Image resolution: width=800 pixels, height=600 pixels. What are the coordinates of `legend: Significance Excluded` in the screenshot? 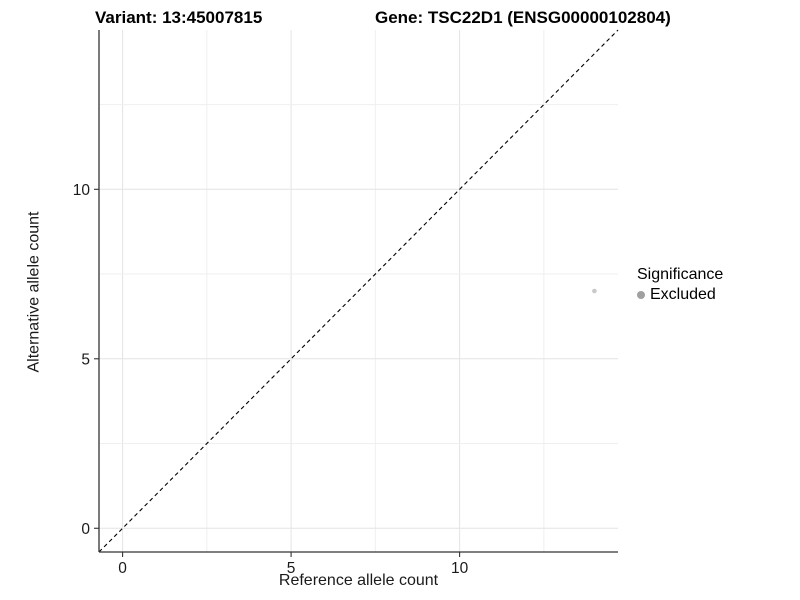 It's located at (680, 285).